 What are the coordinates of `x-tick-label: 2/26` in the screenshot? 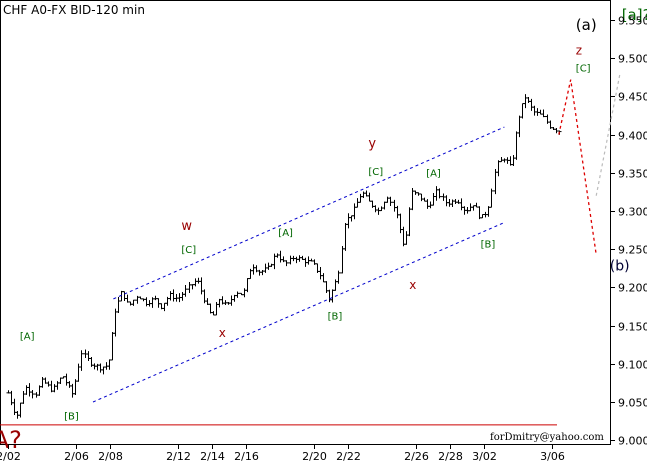 It's located at (416, 456).